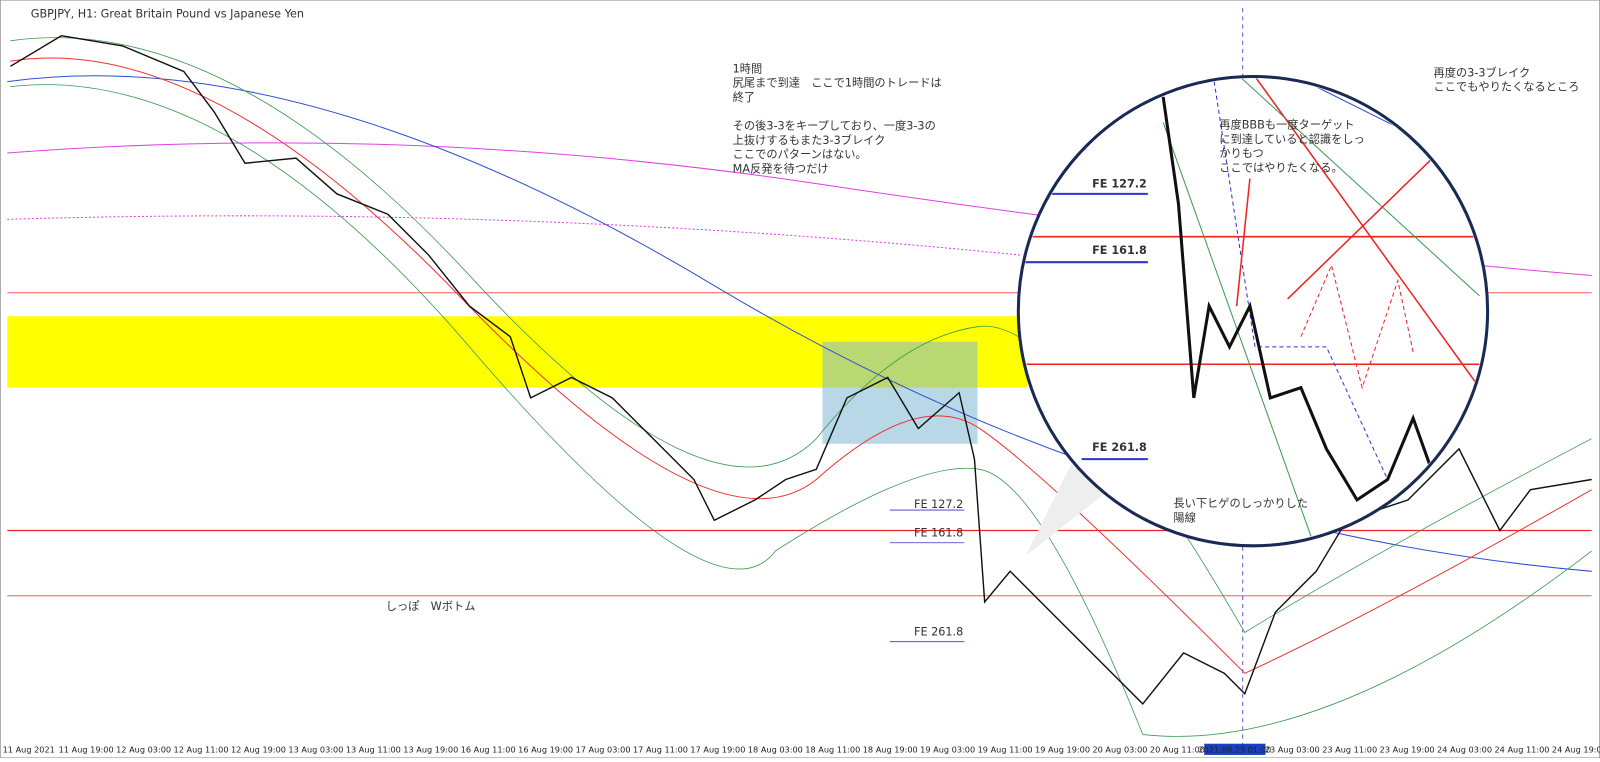 The image size is (1600, 762). Describe the element at coordinates (775, 749) in the screenshot. I see `x-tick-label: 18 Aug 03:00` at that location.